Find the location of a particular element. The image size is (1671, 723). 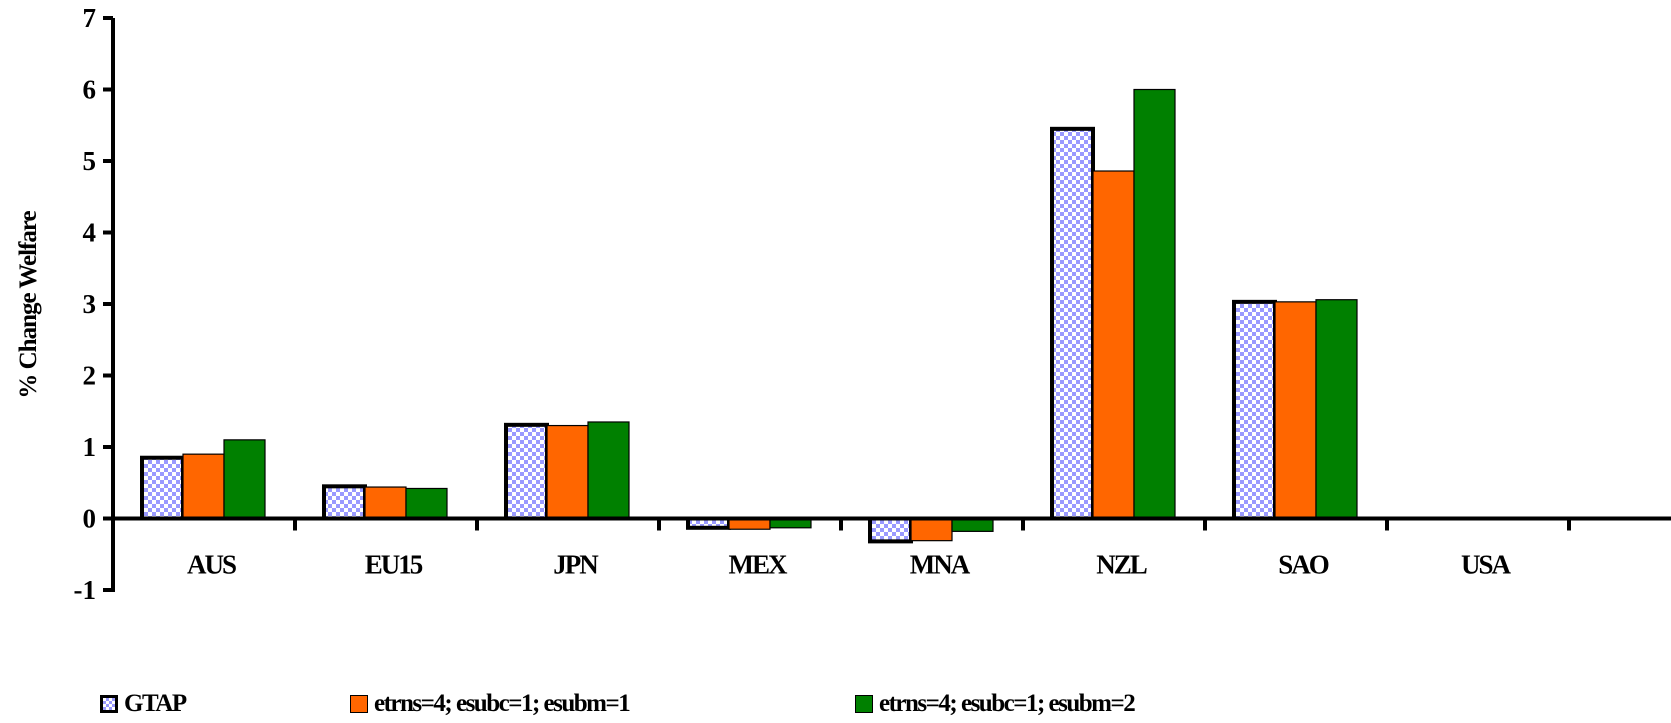

legend-item-gtap: GTAP is located at coordinates (143, 704).